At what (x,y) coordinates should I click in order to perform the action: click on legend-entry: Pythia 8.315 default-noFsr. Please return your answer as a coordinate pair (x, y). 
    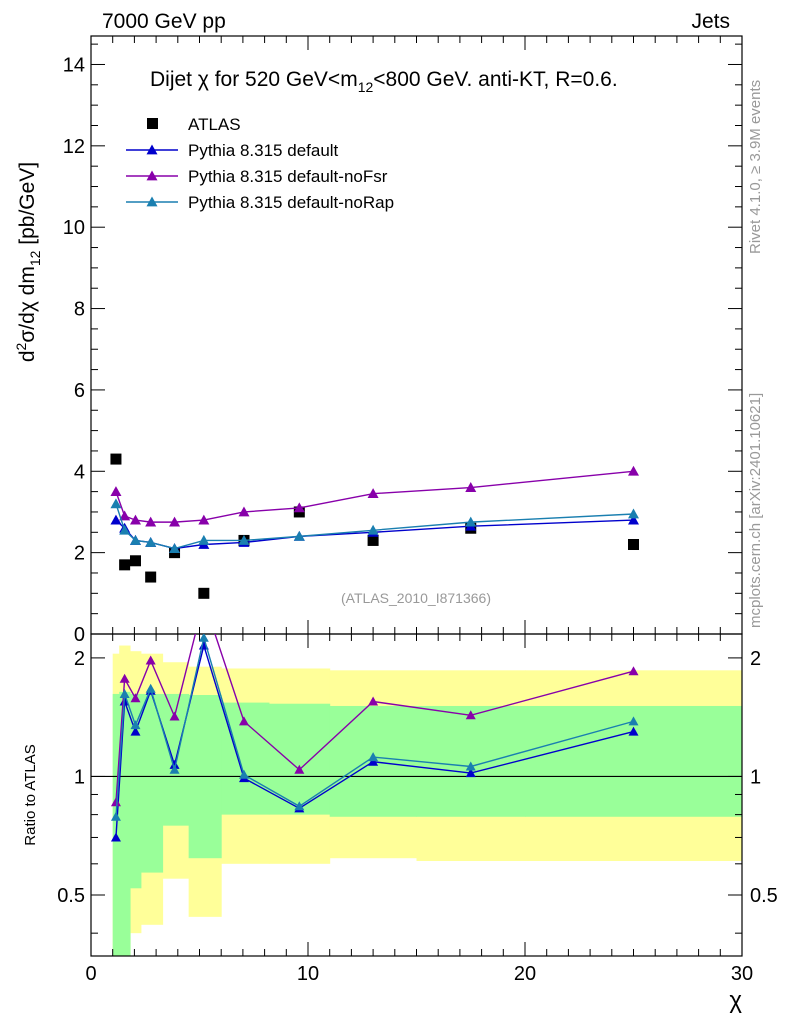
    Looking at the image, I should click on (257, 176).